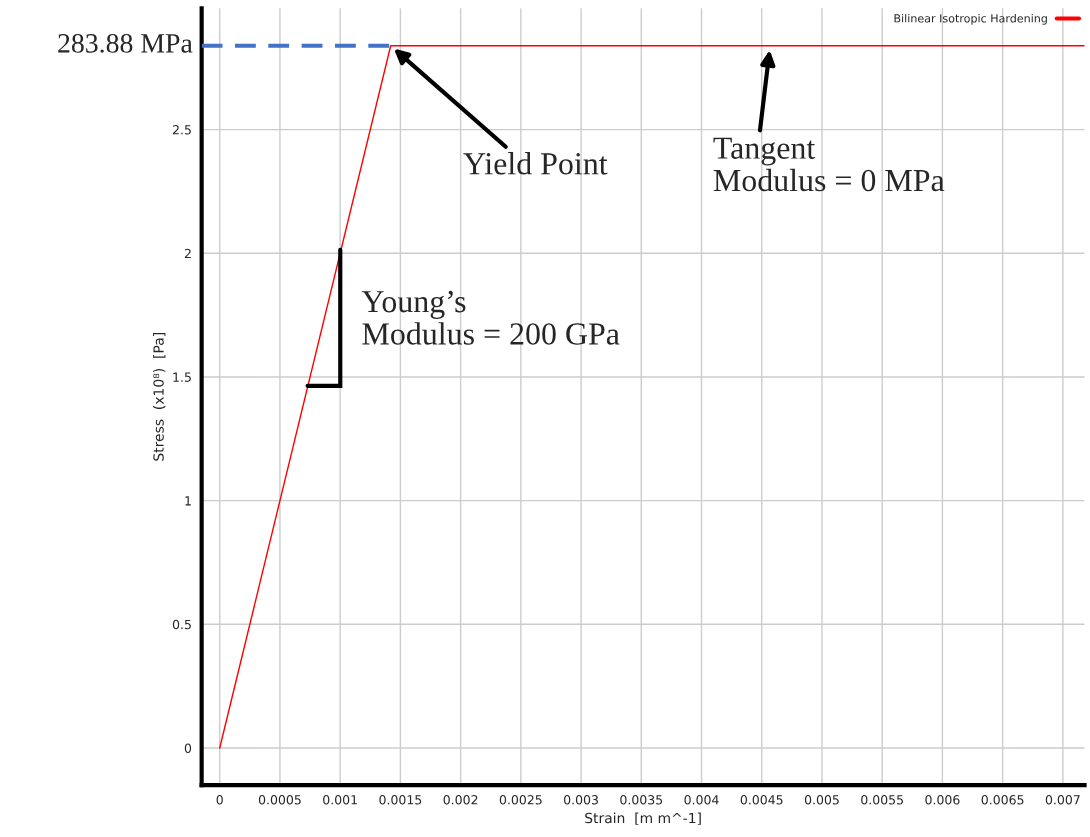 Image resolution: width=1090 pixels, height=837 pixels. I want to click on x-tick-label: 0.0035, so click(641, 800).